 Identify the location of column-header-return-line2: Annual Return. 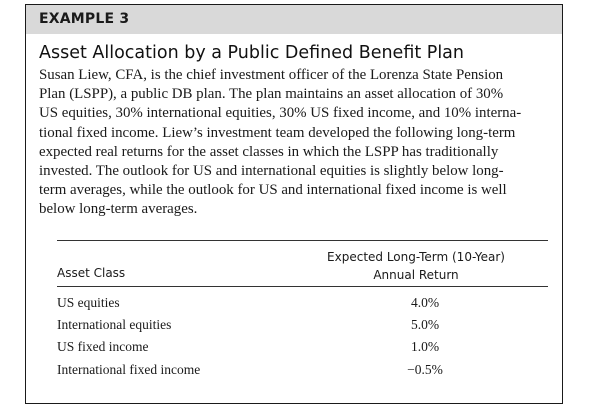
(416, 275).